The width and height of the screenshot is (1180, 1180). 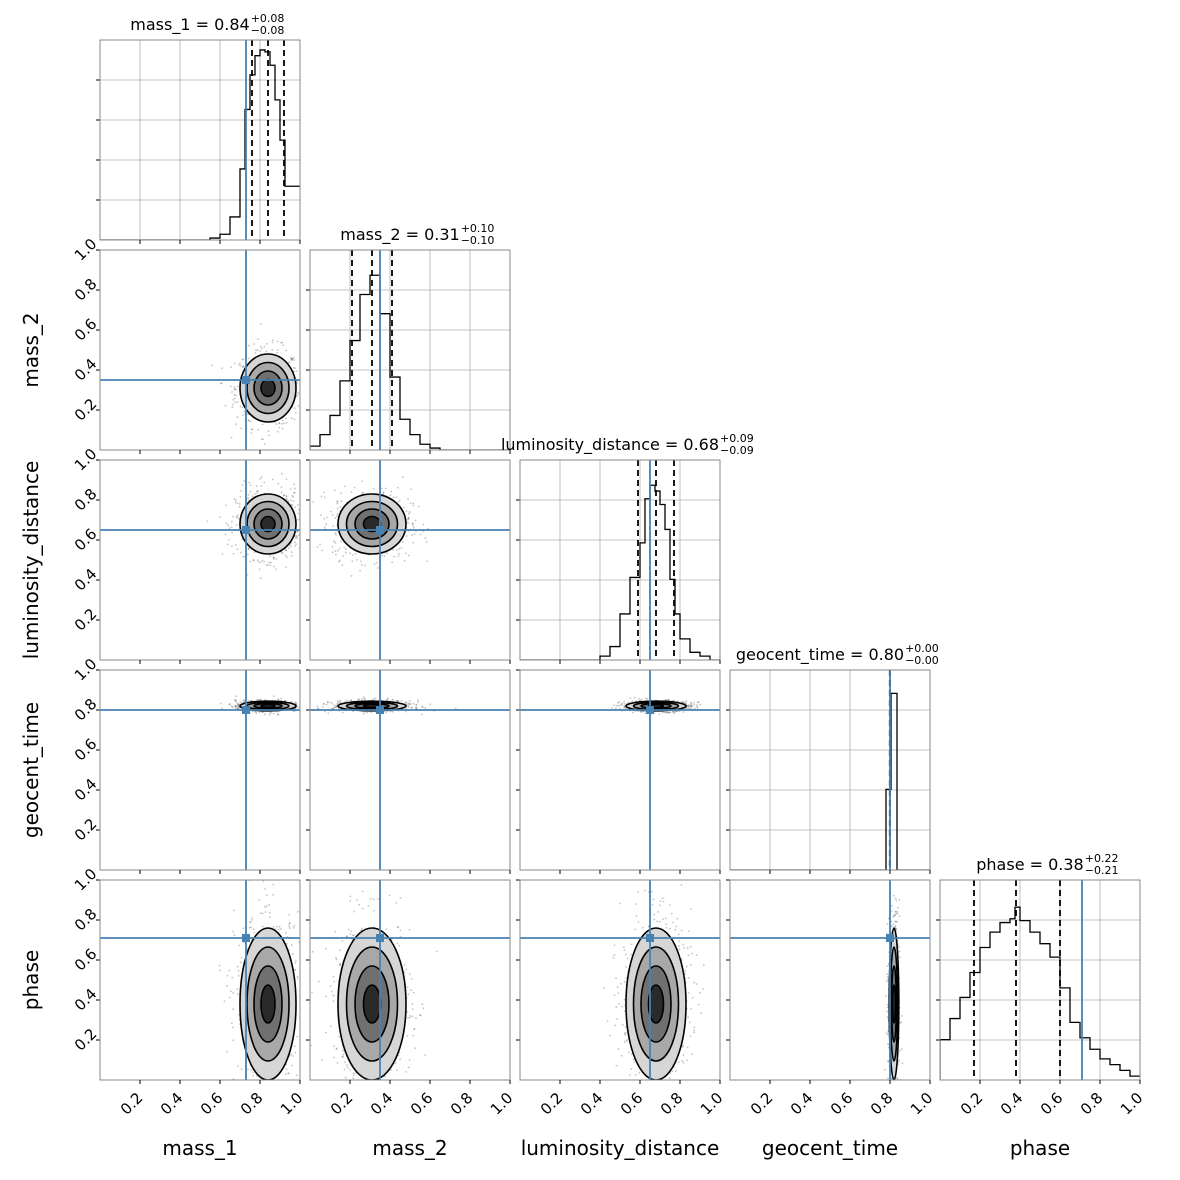 What do you see at coordinates (268, 388) in the screenshot?
I see `density-level` at bounding box center [268, 388].